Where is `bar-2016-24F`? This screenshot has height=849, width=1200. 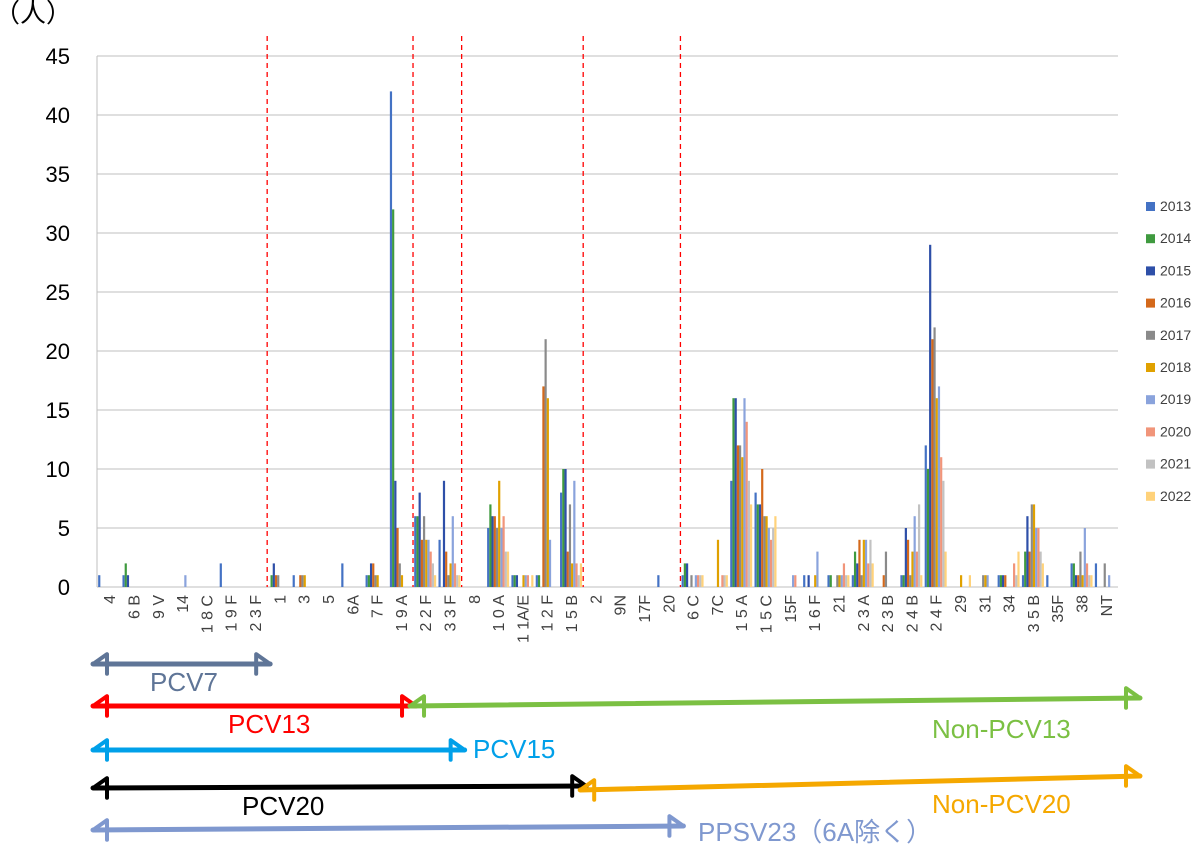 bar-2016-24F is located at coordinates (932, 463).